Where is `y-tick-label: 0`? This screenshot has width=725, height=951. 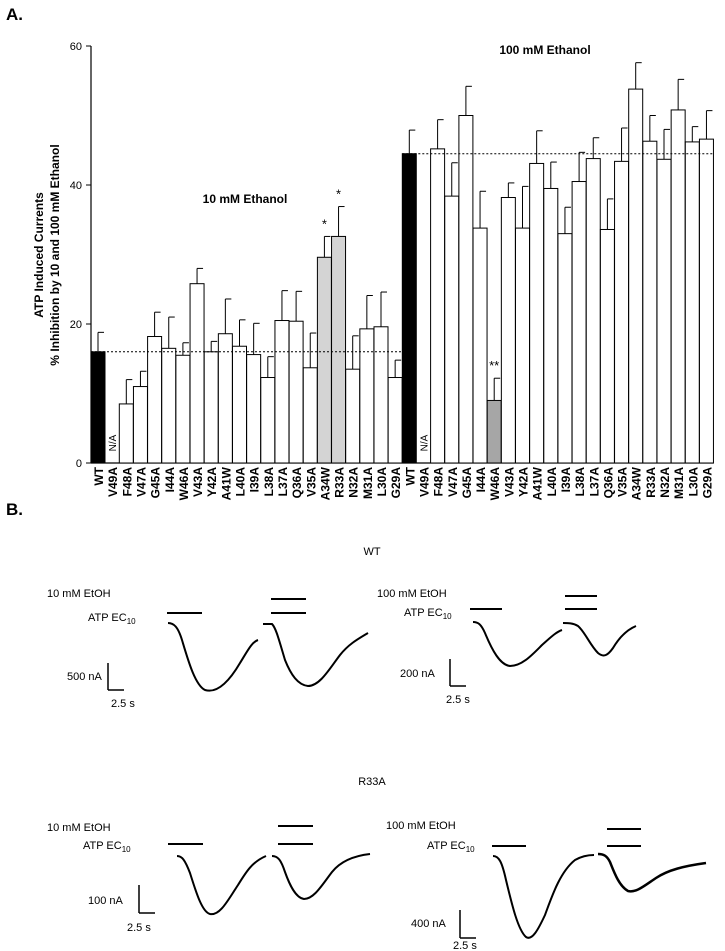
y-tick-label: 0 is located at coordinates (79, 464).